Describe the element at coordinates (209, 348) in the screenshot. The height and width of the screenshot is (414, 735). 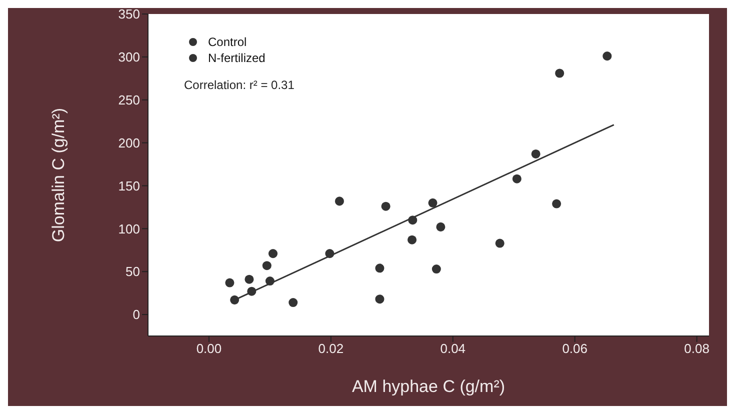
I see `x-tick-label: 0.00` at that location.